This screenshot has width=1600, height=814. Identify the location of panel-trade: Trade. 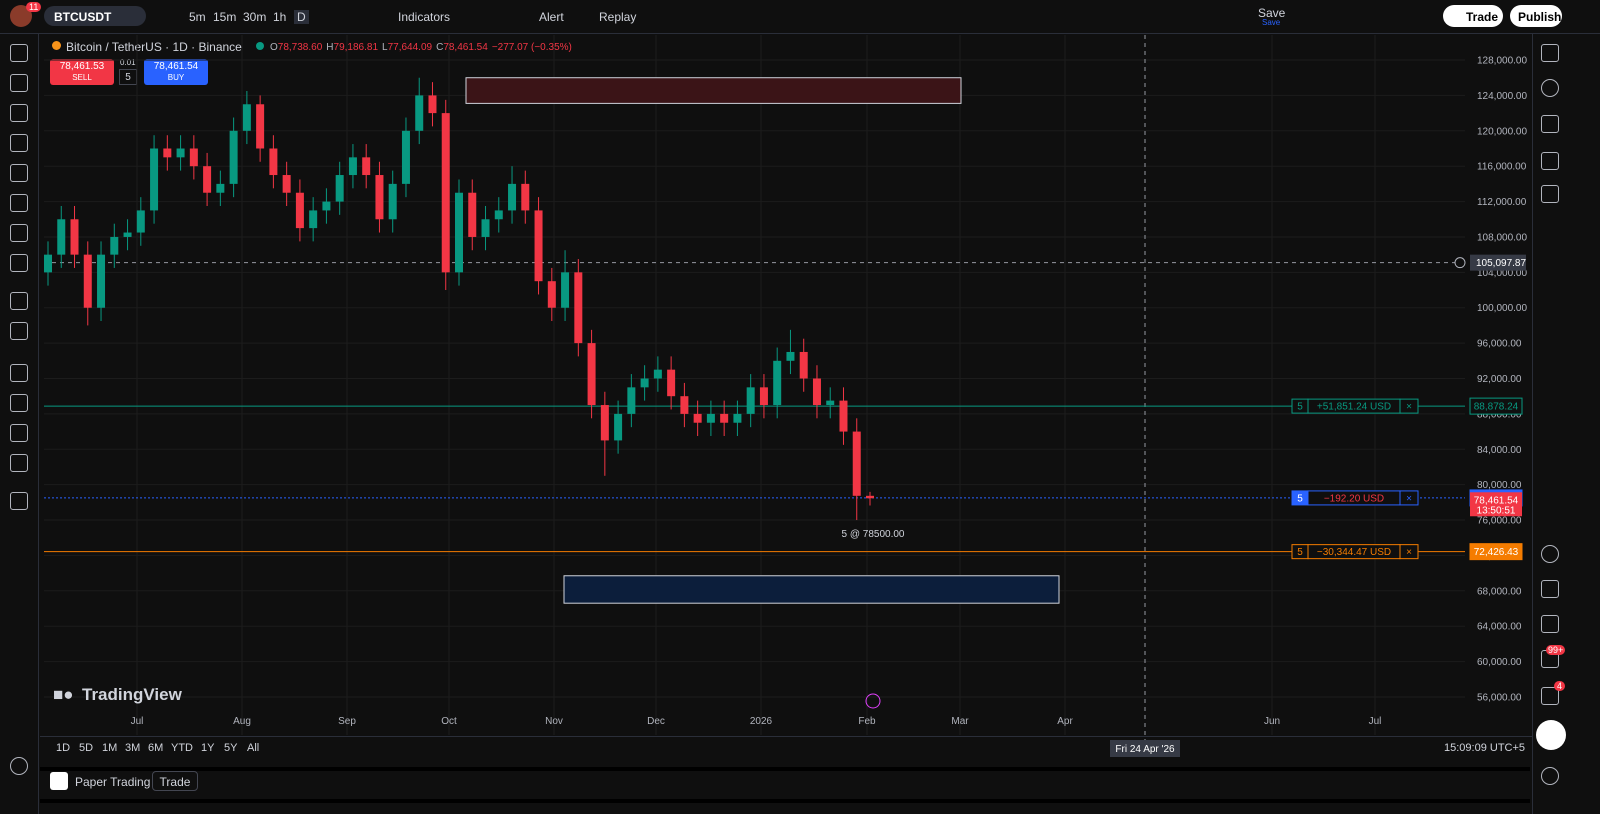
(175, 781).